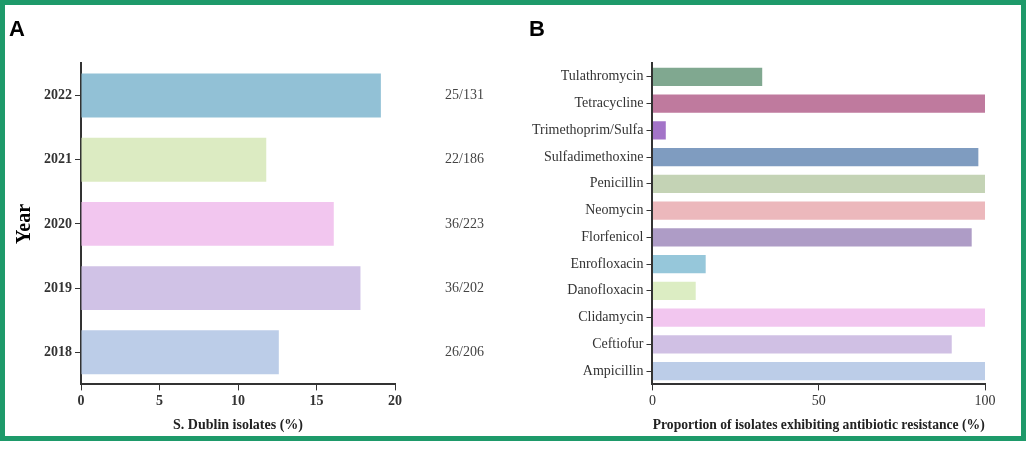  What do you see at coordinates (613, 370) in the screenshot?
I see `y-tick-label: Ampicillin` at bounding box center [613, 370].